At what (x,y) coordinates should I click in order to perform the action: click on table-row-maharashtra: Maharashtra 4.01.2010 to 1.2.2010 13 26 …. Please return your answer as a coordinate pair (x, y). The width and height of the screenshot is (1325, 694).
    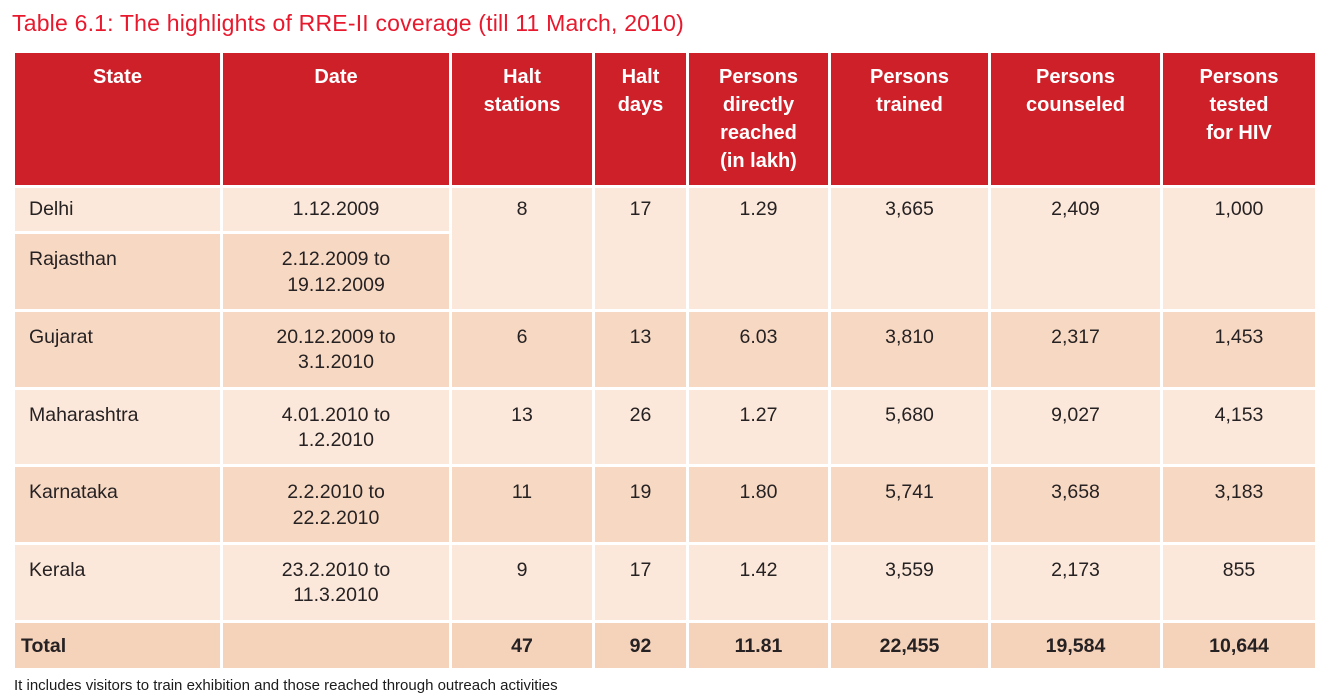
    Looking at the image, I should click on (665, 427).